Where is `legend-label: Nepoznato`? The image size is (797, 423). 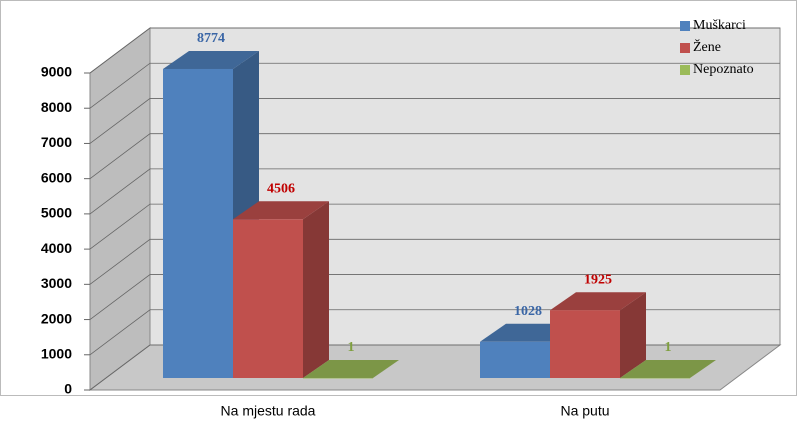 legend-label: Nepoznato is located at coordinates (723, 69).